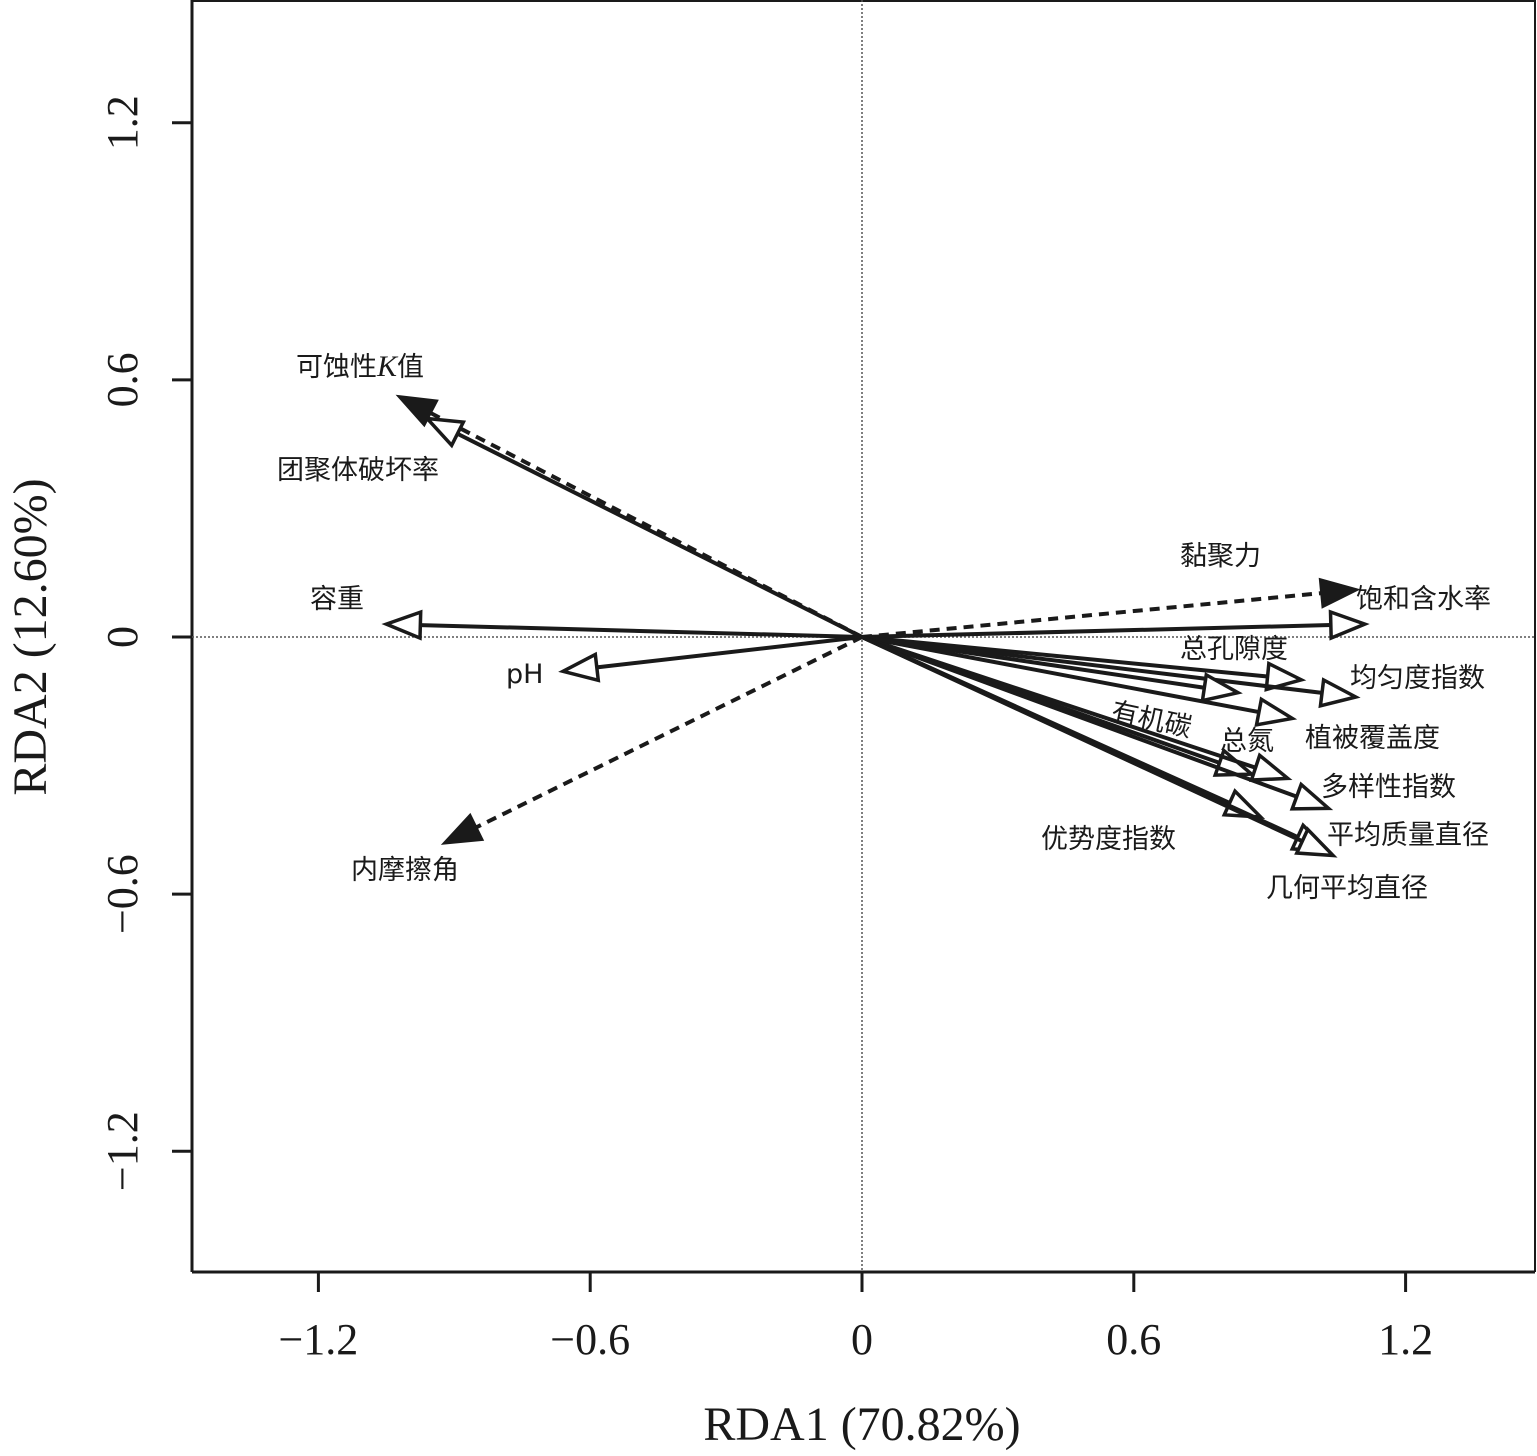 Image resolution: width=1537 pixels, height=1456 pixels. What do you see at coordinates (122, 637) in the screenshot?
I see `y-tick-label: 0` at bounding box center [122, 637].